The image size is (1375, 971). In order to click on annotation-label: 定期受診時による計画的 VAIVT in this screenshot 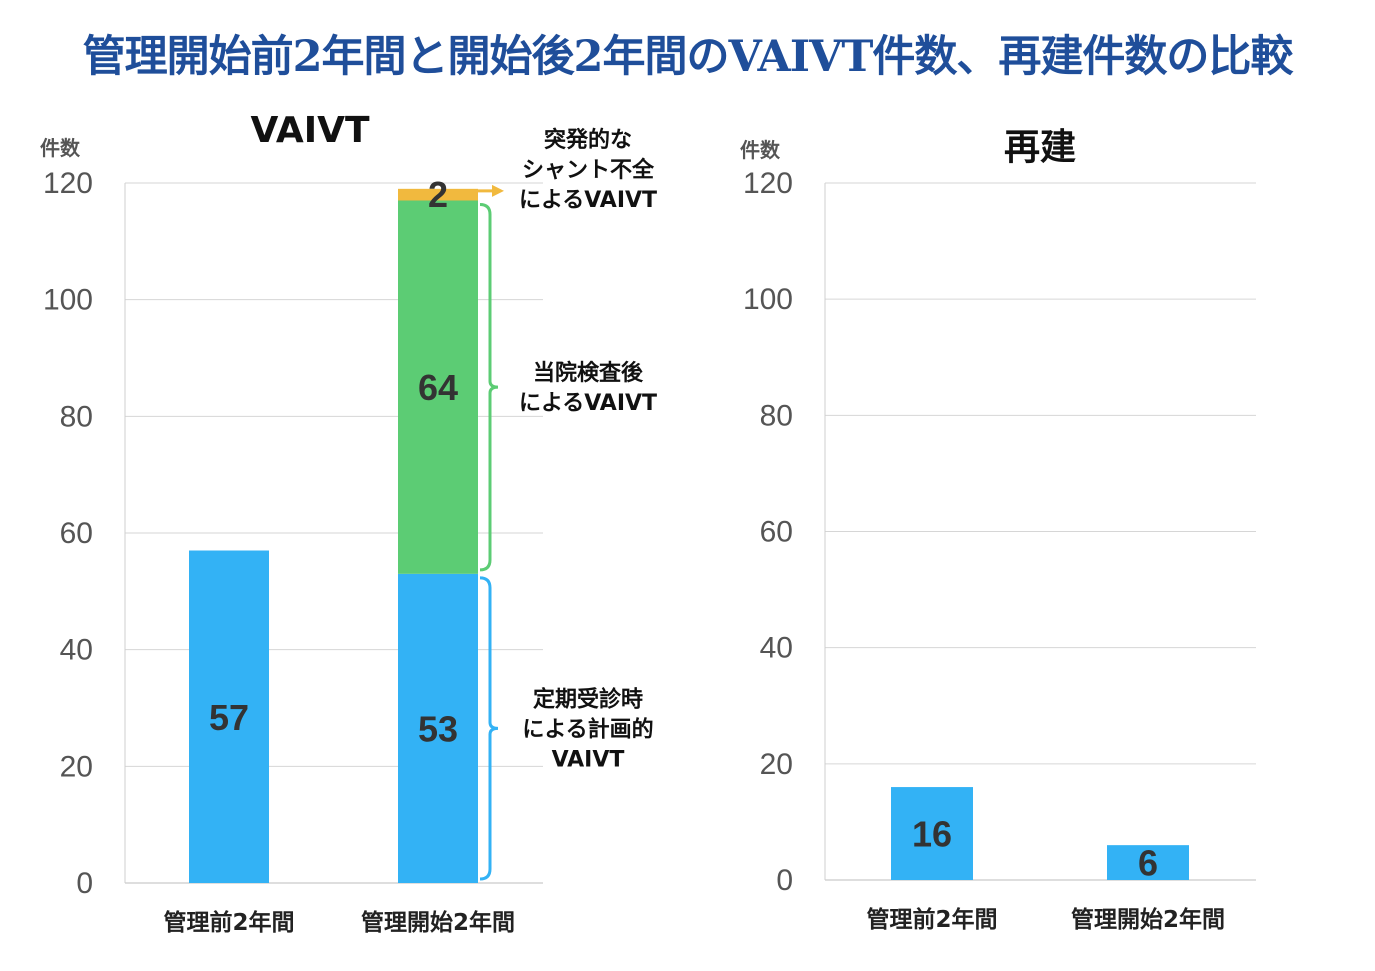, I will do `click(587, 729)`.